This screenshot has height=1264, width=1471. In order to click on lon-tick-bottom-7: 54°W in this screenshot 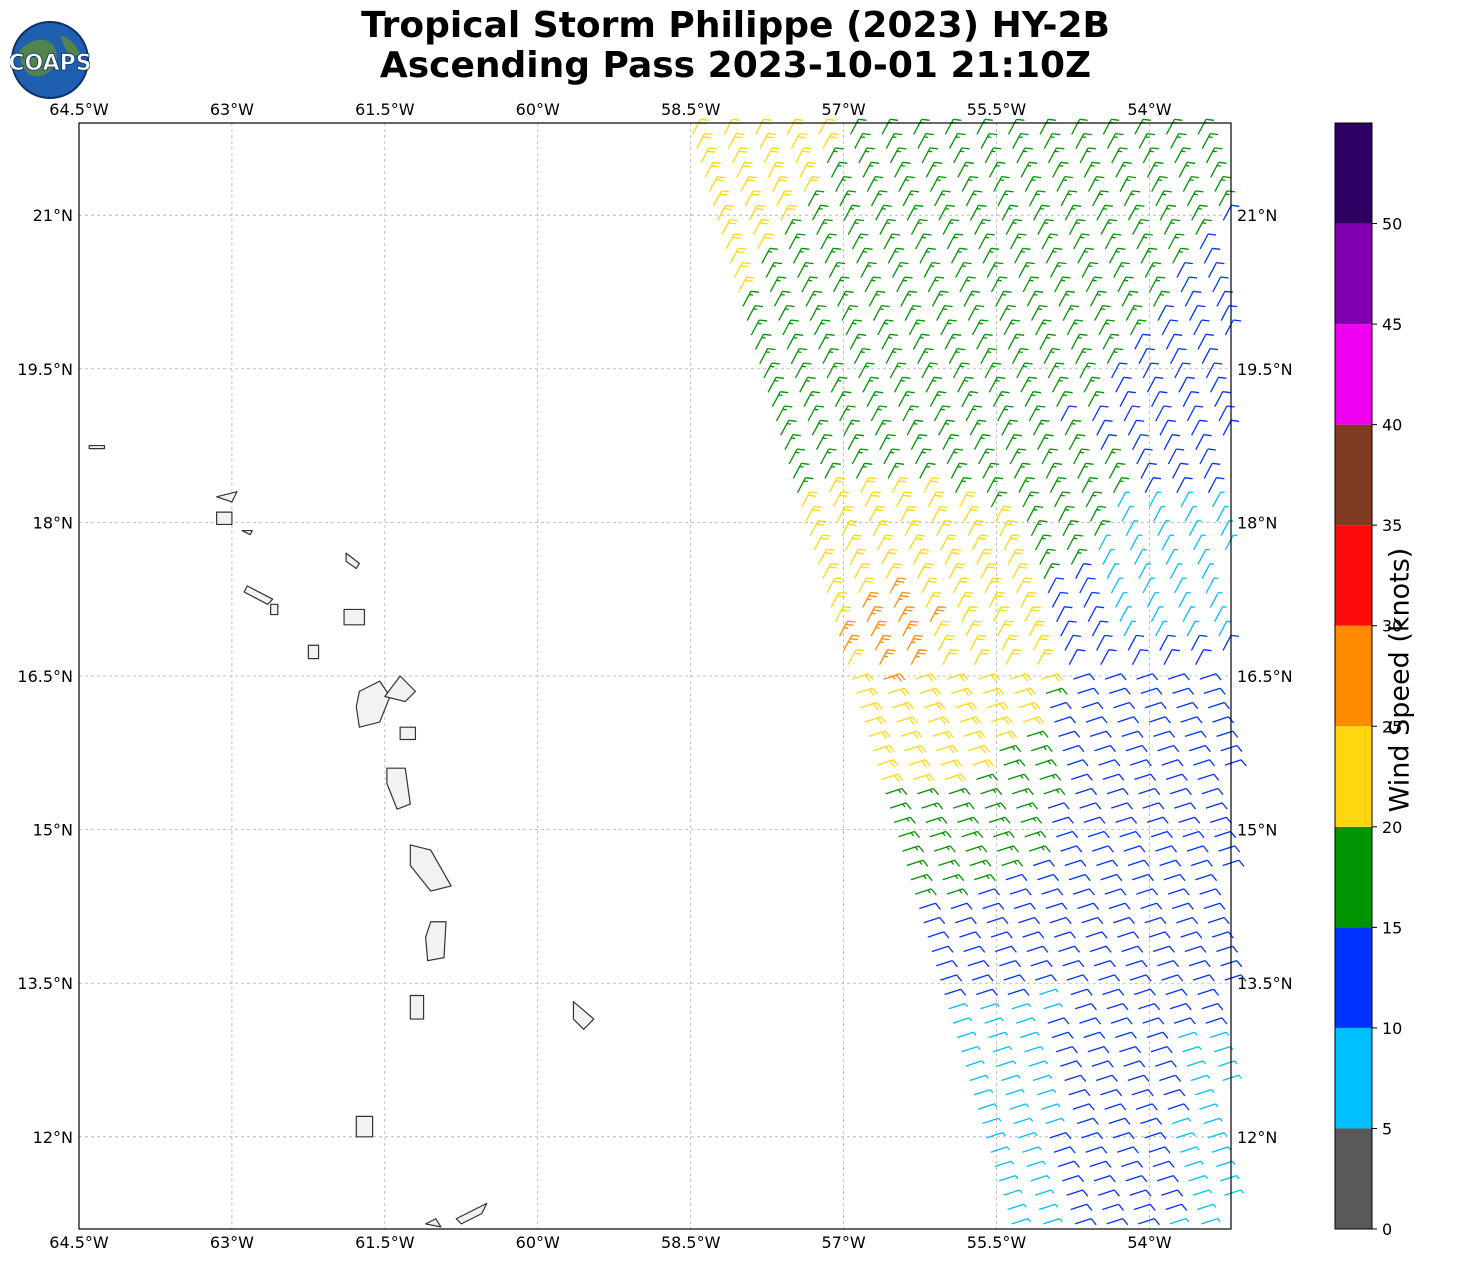, I will do `click(1149, 1242)`.